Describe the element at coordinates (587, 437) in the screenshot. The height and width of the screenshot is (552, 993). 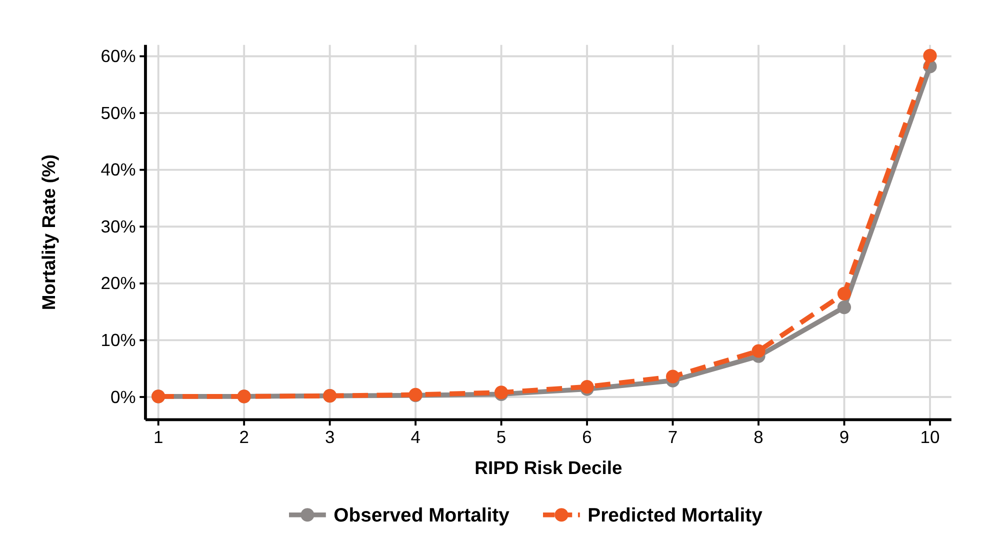
I see `x-tick-label: 6` at that location.